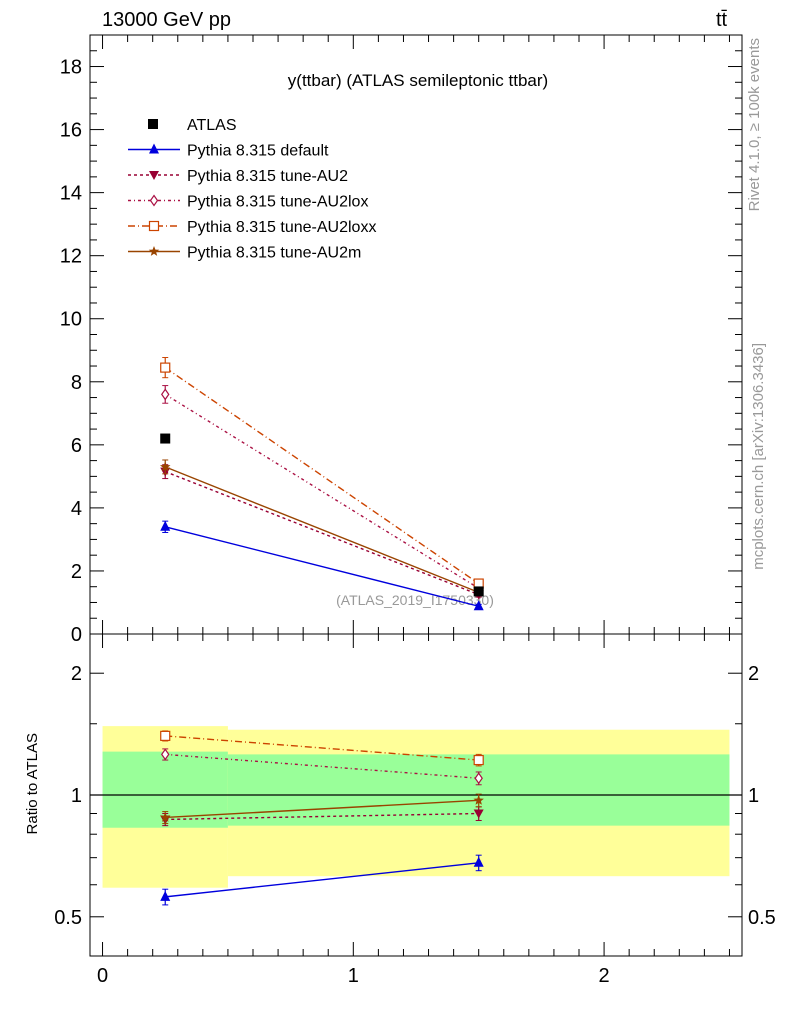 Image resolution: width=786 pixels, height=1024 pixels. What do you see at coordinates (274, 253) in the screenshot?
I see `legend-label: Pythia 8.315 tune-AU2m` at bounding box center [274, 253].